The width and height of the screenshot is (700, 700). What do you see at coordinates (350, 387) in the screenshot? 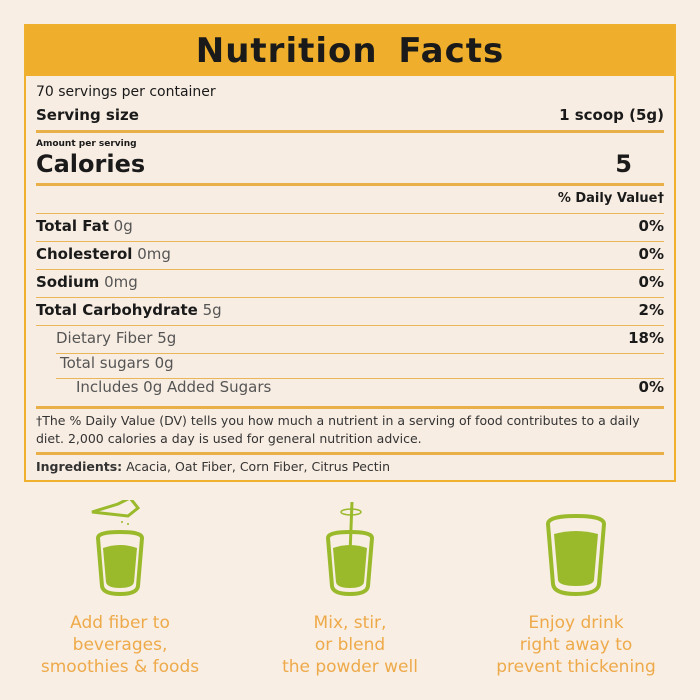
I see `nutrient-row: Includes 0g Added Sugars 0%` at bounding box center [350, 387].